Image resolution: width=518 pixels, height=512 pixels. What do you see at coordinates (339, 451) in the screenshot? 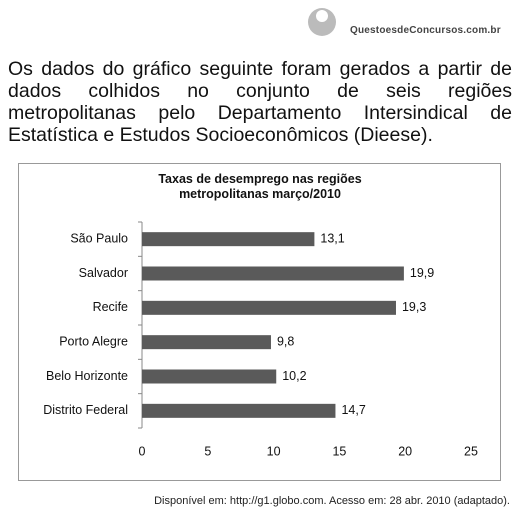
I see `x-tick-label: 15` at bounding box center [339, 451].